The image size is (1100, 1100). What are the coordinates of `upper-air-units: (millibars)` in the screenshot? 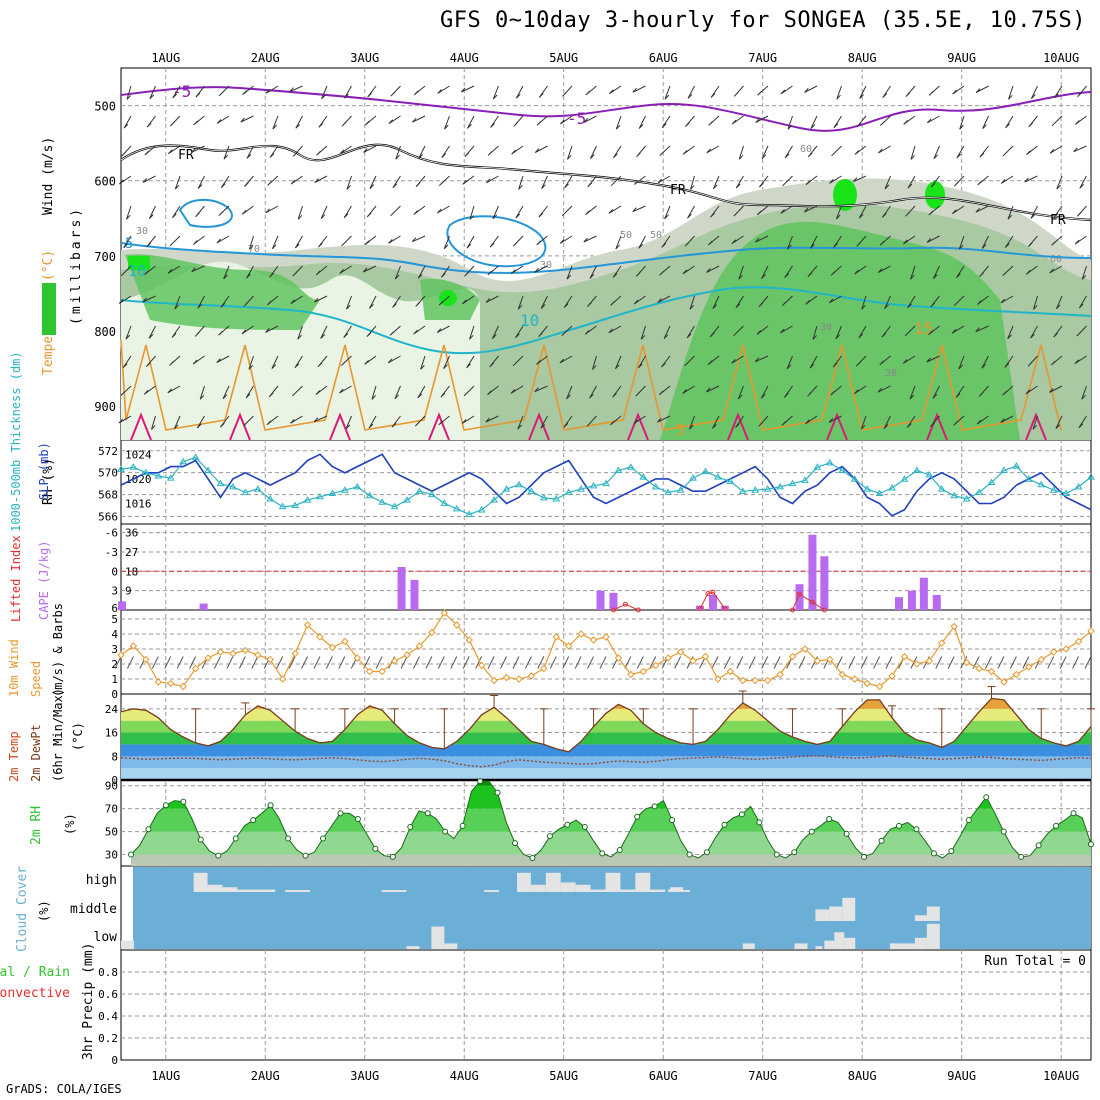 It's located at (76, 265).